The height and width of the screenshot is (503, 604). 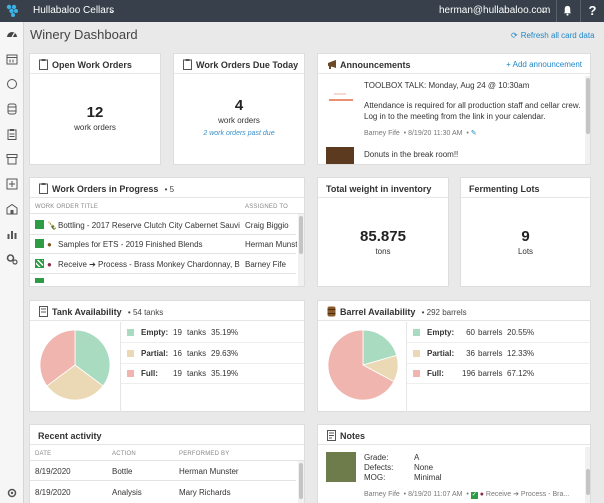 I want to click on row-title: Samples for ETS - 2019 Finished Blends, so click(x=130, y=244).